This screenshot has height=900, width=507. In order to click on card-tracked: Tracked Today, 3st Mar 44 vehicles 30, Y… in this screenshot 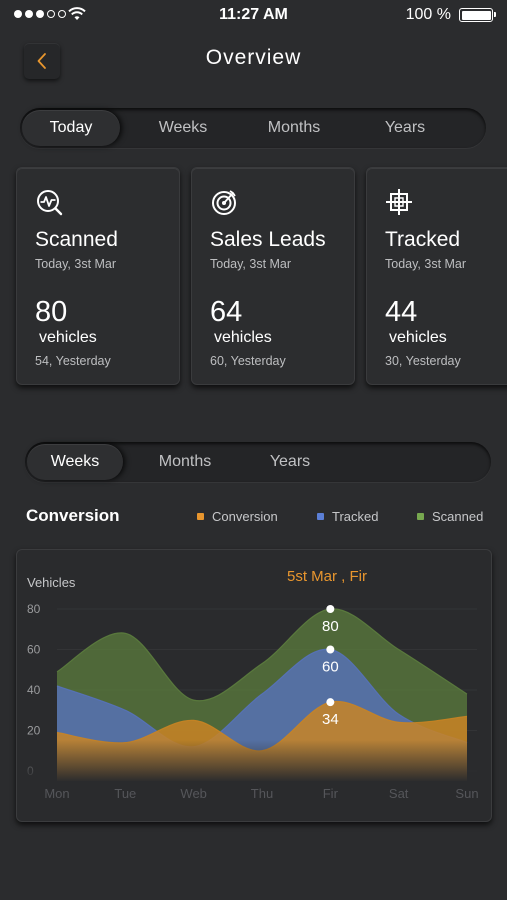, I will do `click(436, 276)`.